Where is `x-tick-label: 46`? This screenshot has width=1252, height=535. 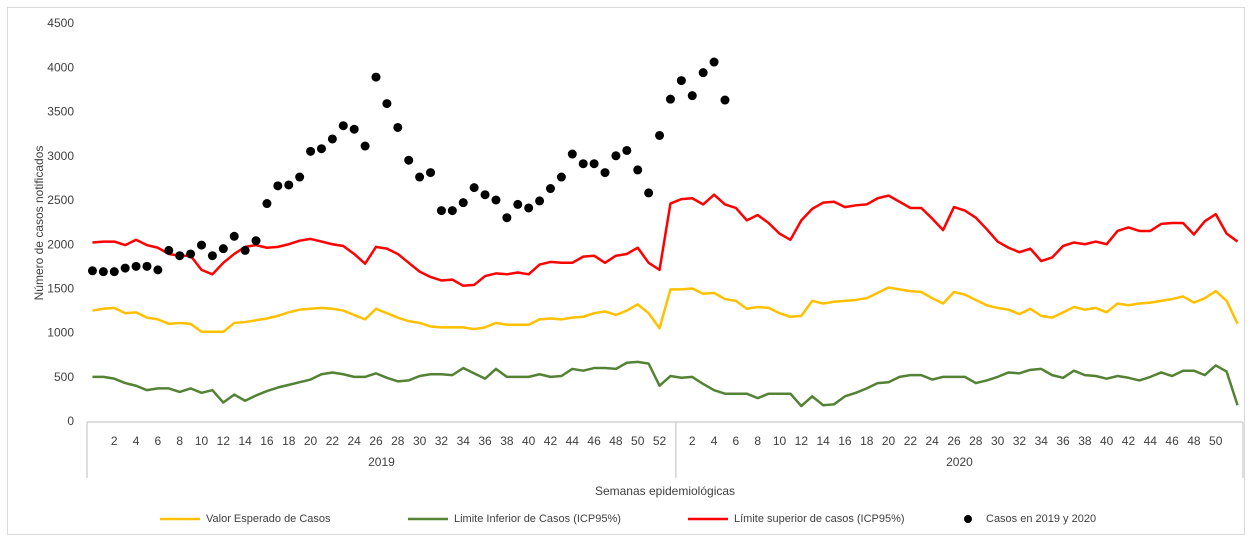 x-tick-label: 46 is located at coordinates (1172, 441).